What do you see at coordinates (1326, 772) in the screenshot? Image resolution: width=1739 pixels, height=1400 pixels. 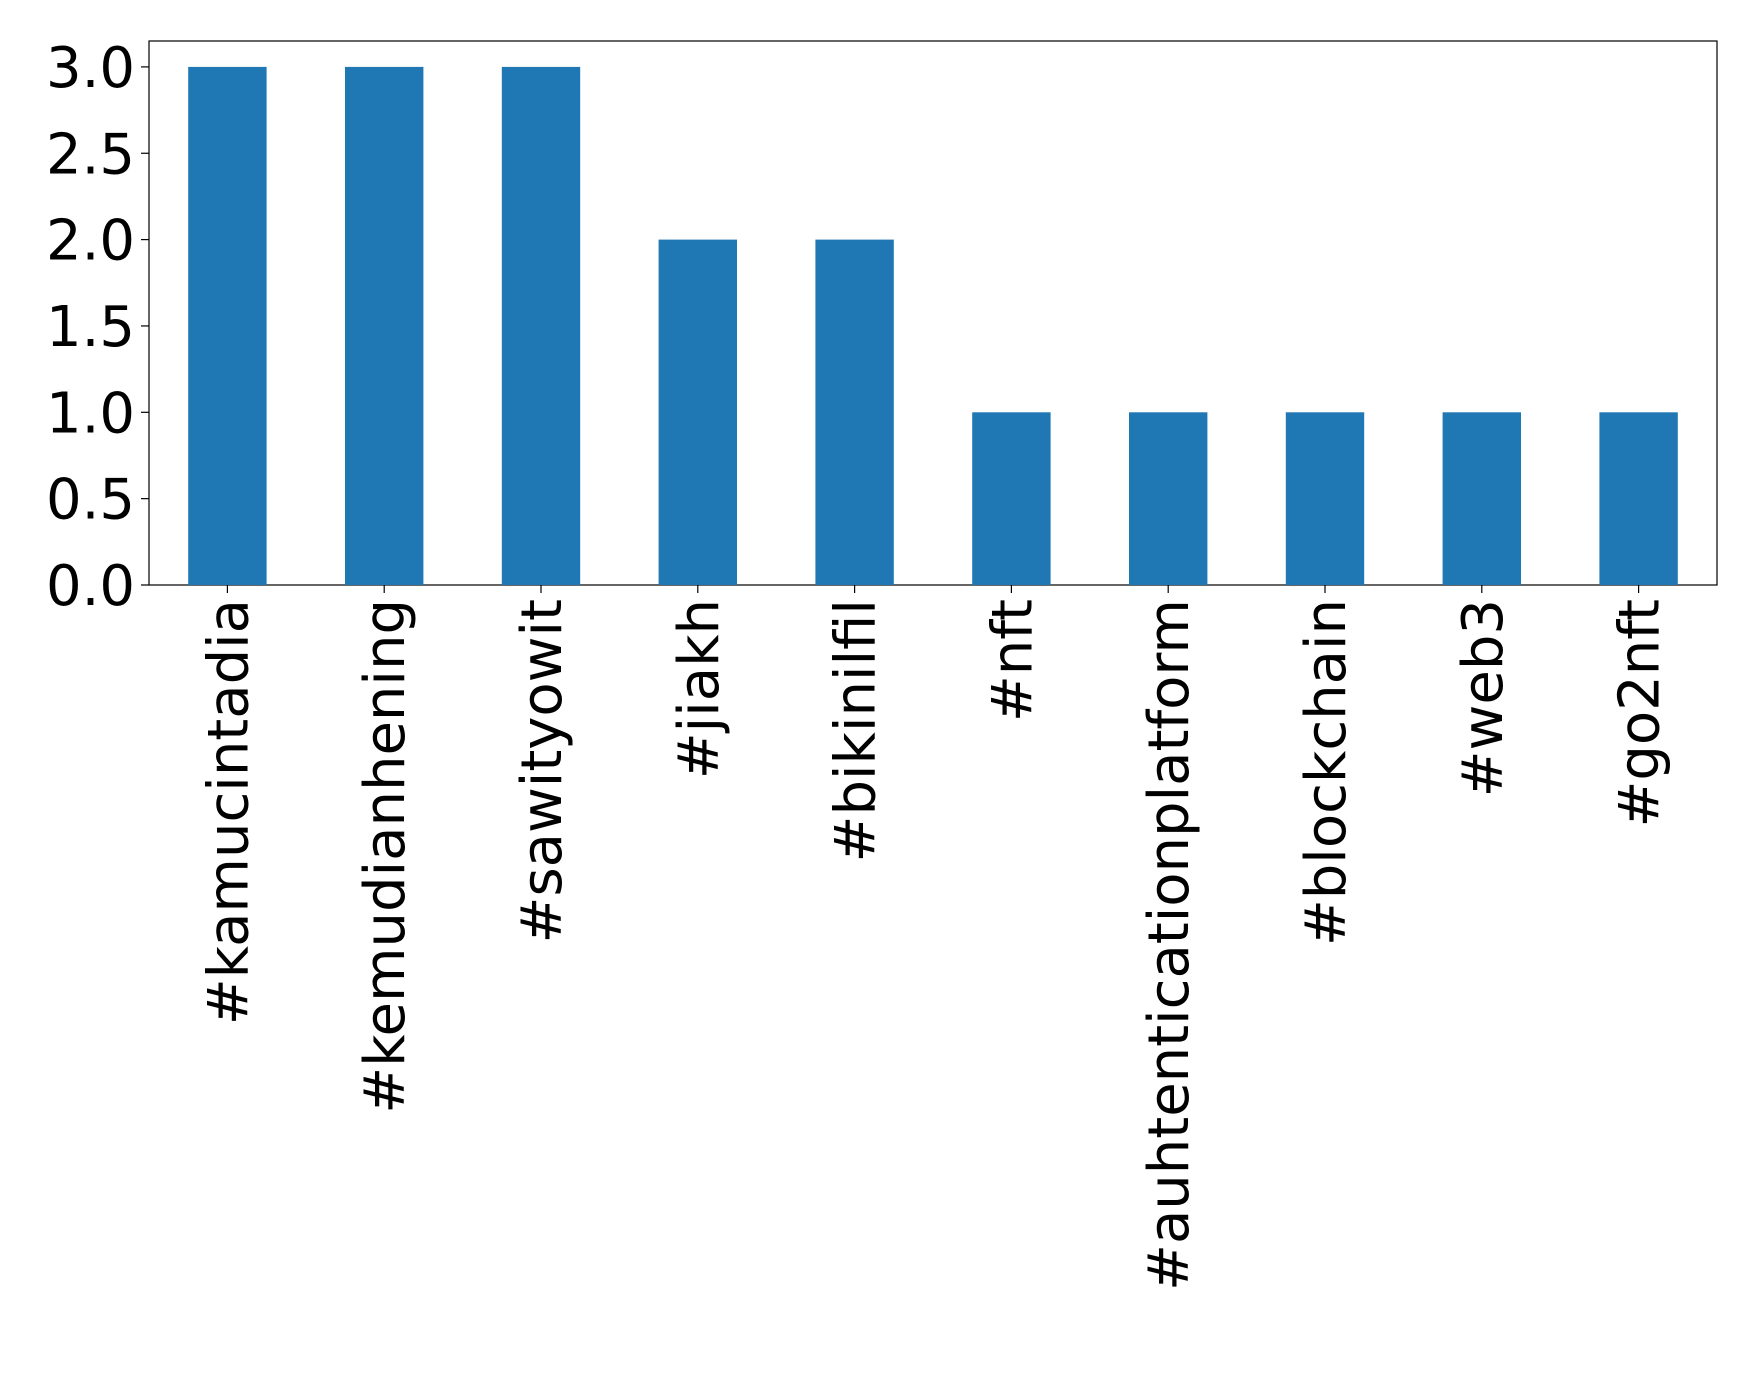 I see `x-tick-label: #blockchain` at bounding box center [1326, 772].